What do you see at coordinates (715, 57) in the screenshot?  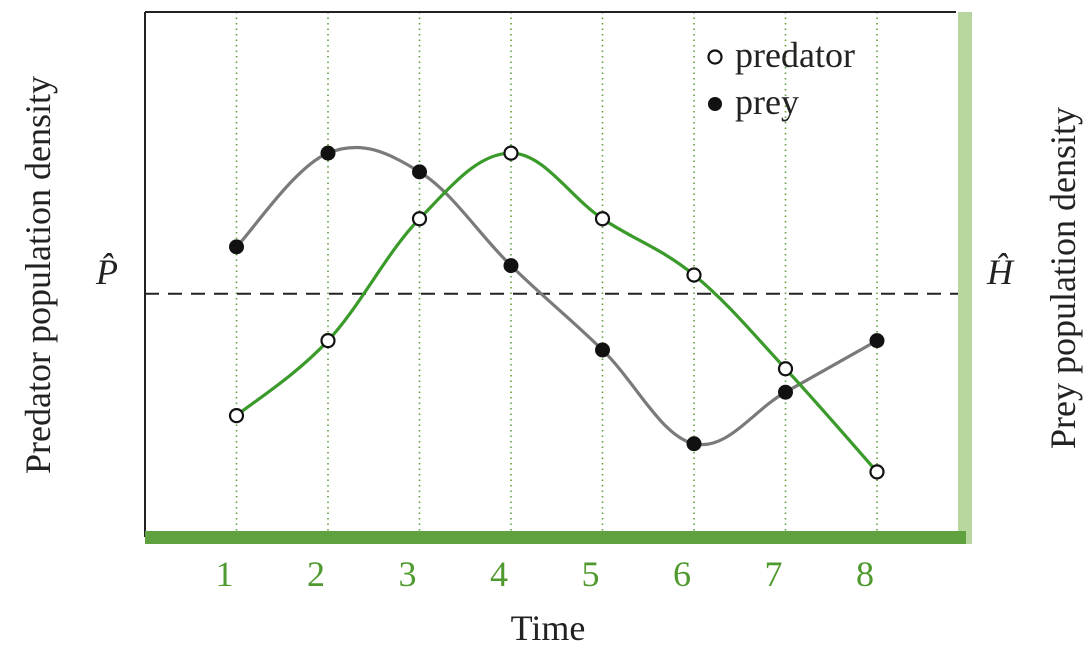 I see `legend-predator-marker` at bounding box center [715, 57].